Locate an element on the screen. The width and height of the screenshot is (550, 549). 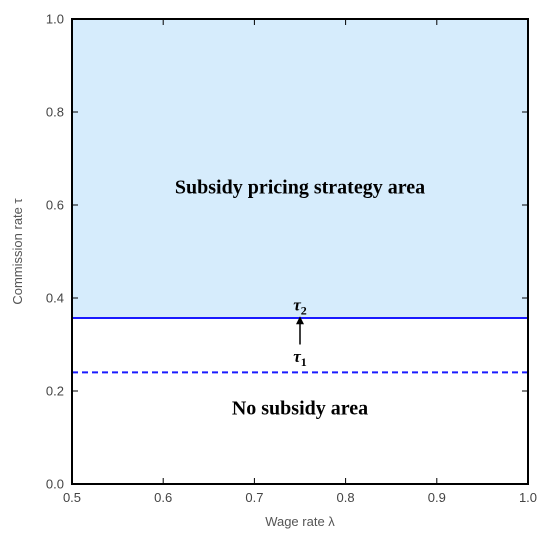
tau1-subscript: 1 is located at coordinates (304, 362).